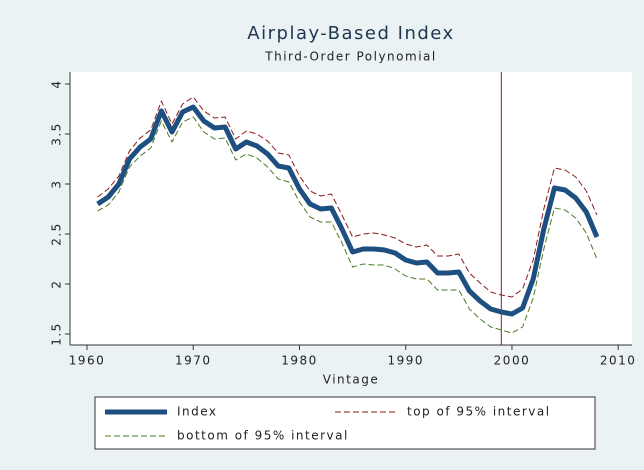  I want to click on y-tick-label: 4, so click(57, 83).